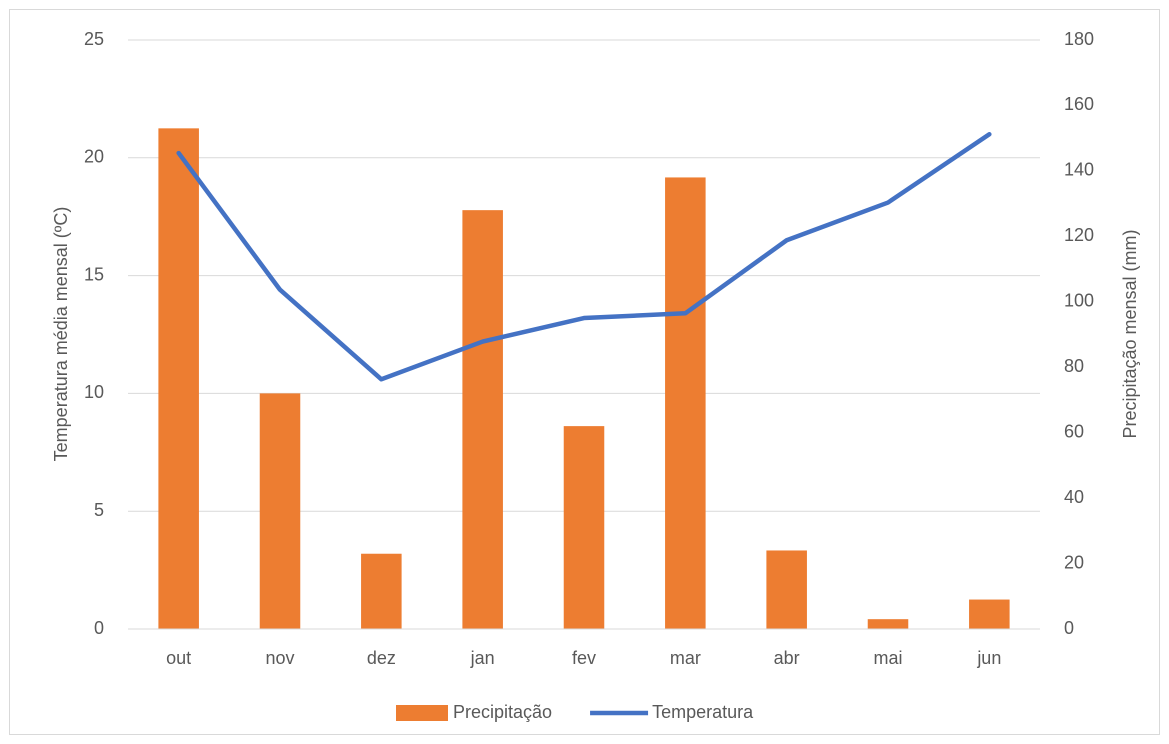 This screenshot has height=744, width=1169. I want to click on y2-tick-label: 60, so click(1074, 431).